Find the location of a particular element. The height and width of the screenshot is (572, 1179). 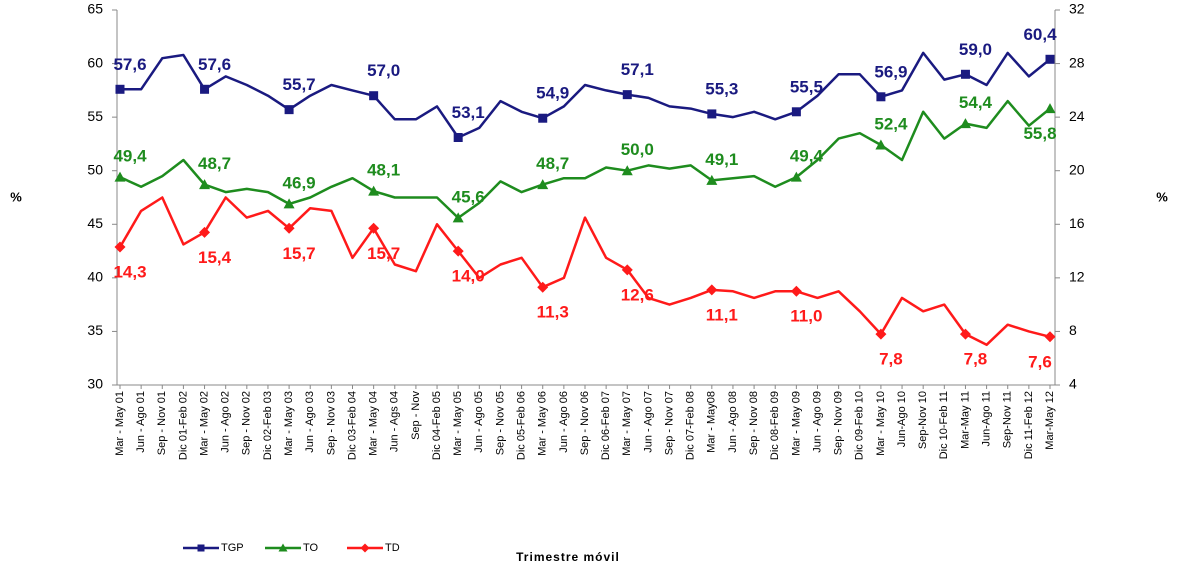

x-tick-label: Dic 08-Feb 09 is located at coordinates (775, 425).